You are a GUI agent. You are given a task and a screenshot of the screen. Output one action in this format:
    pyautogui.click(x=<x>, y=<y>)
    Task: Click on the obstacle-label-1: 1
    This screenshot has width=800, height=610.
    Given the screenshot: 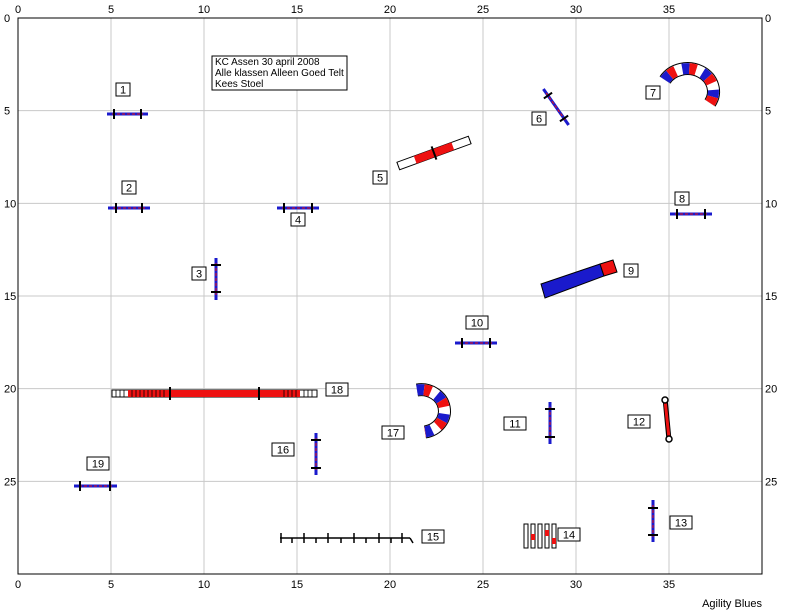 What is the action you would take?
    pyautogui.click(x=123, y=89)
    